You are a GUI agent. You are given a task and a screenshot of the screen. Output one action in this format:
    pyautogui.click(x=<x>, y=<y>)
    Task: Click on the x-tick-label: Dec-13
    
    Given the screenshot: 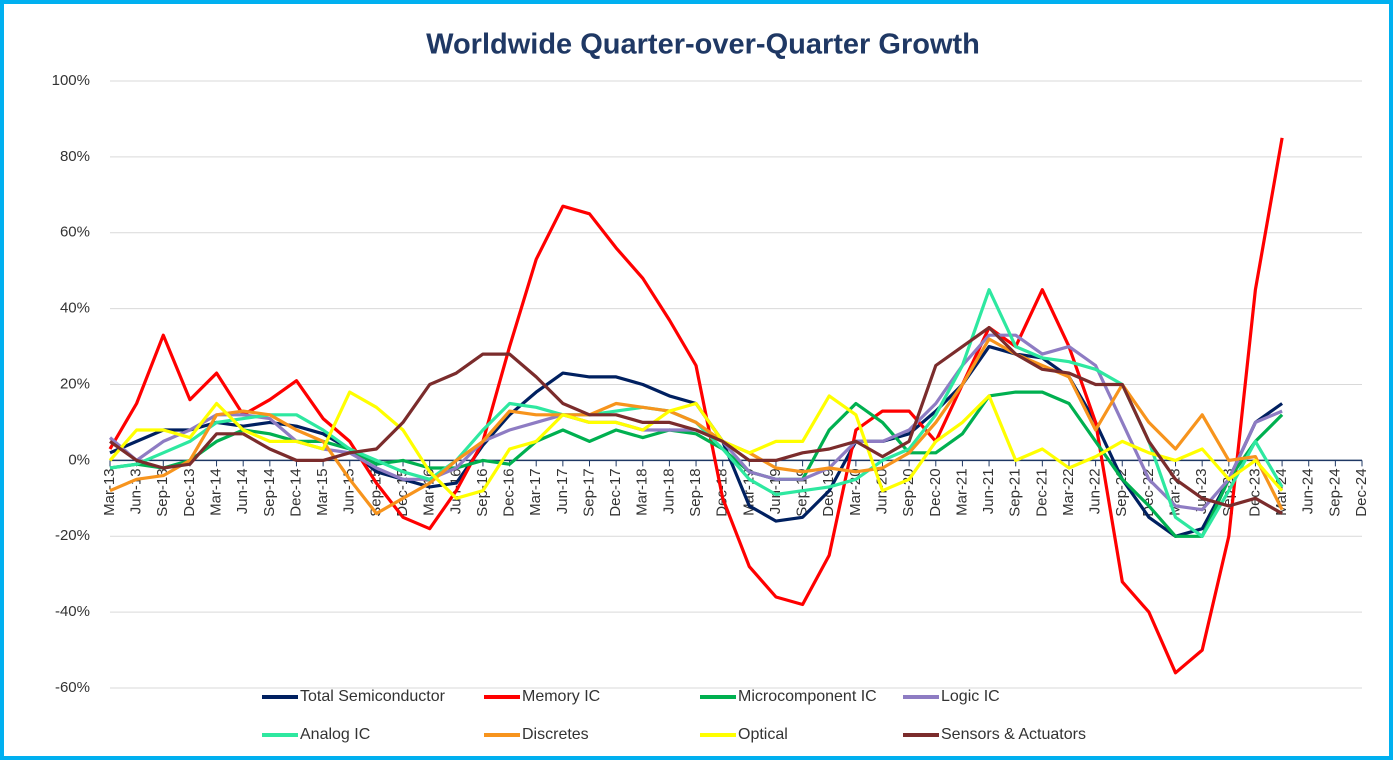 What is the action you would take?
    pyautogui.click(x=189, y=492)
    